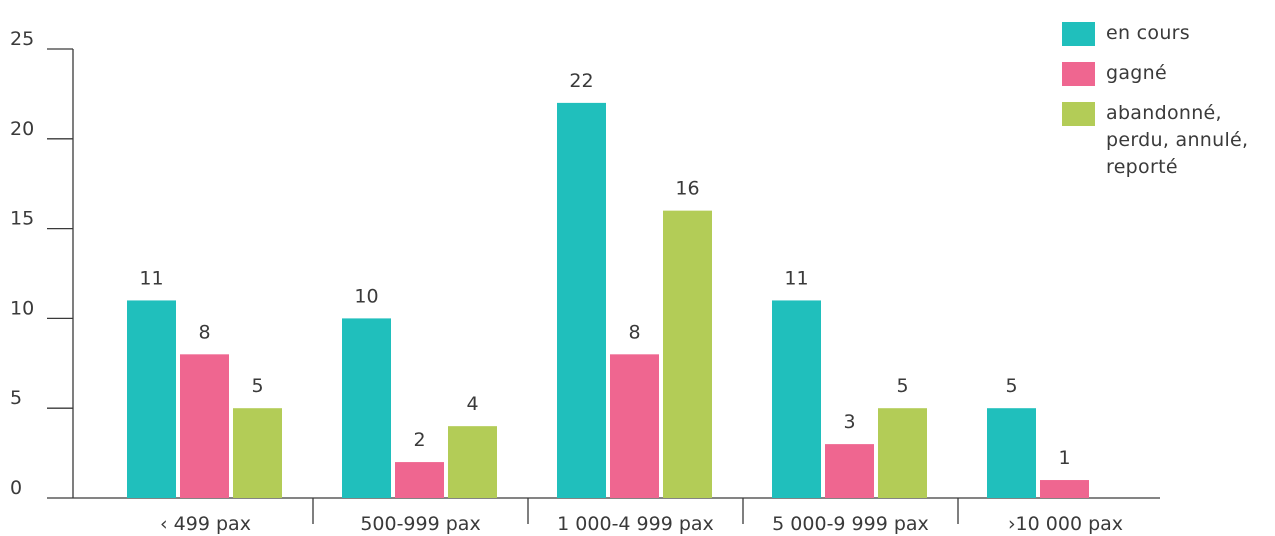 The height and width of the screenshot is (536, 1275). I want to click on data-label-gagn: 1, so click(1064, 458).